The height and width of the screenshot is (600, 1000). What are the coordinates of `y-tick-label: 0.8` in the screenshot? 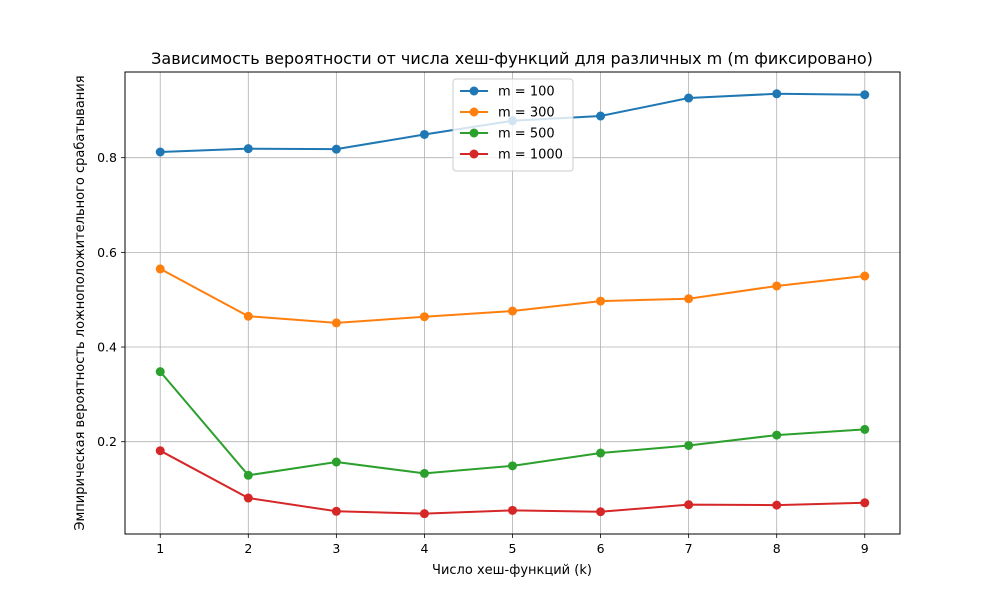 It's located at (107, 157).